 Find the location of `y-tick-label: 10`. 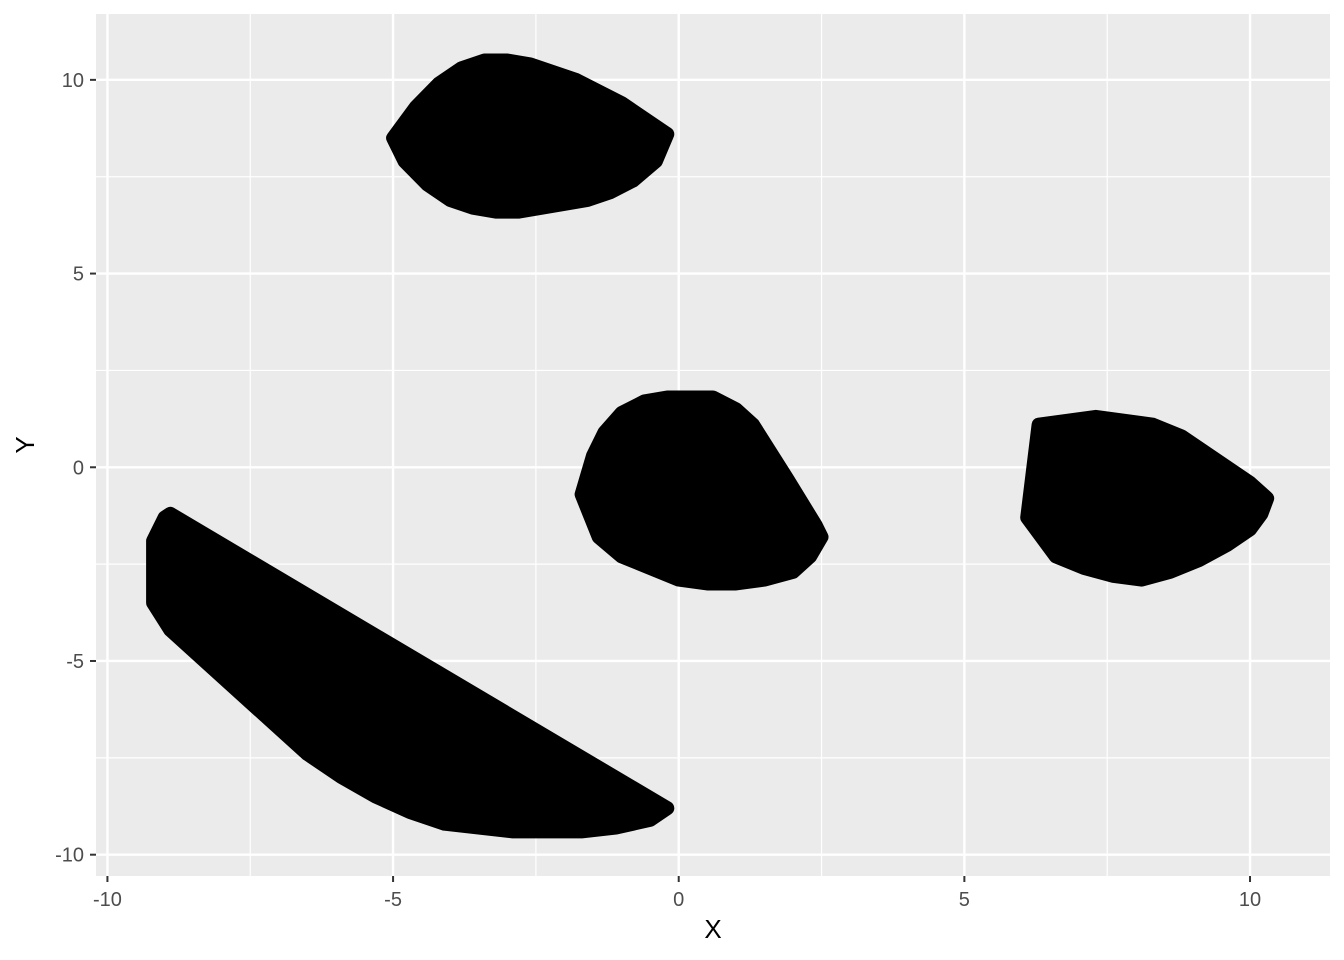

y-tick-label: 10 is located at coordinates (73, 81).